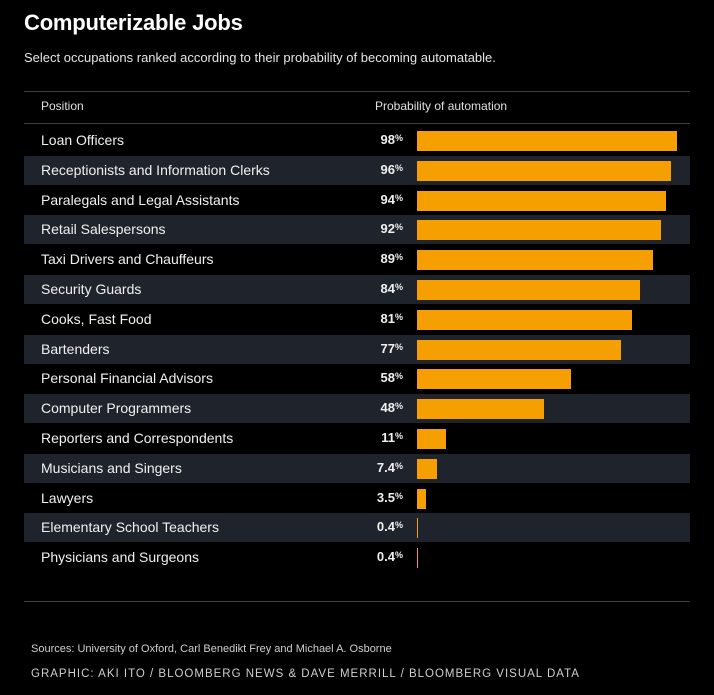 Image resolution: width=714 pixels, height=695 pixels. What do you see at coordinates (357, 349) in the screenshot?
I see `table-row: Bartenders 77%` at bounding box center [357, 349].